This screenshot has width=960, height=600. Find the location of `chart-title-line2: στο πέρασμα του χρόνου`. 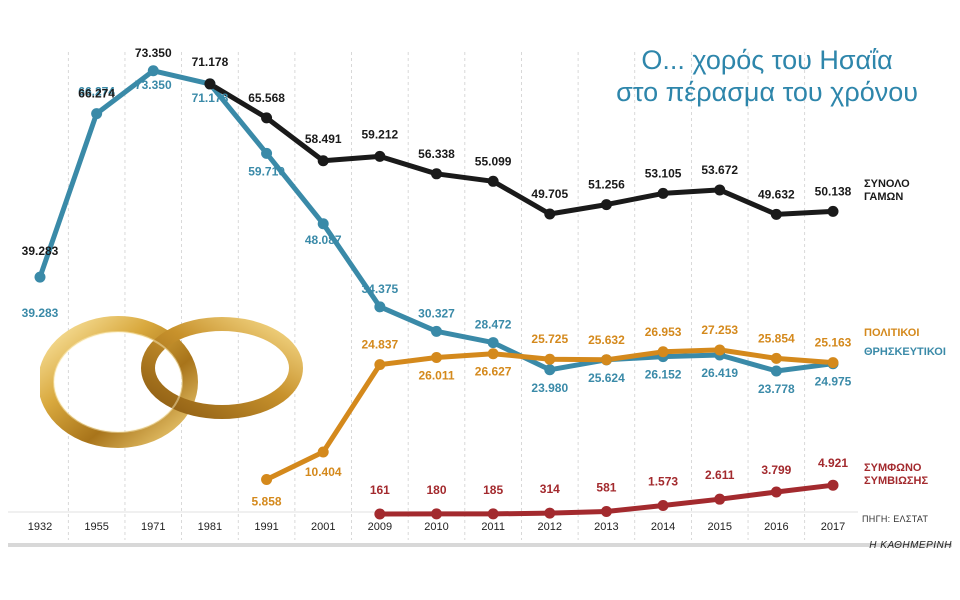

chart-title-line2: στο πέρασμα του χρόνου is located at coordinates (767, 92).